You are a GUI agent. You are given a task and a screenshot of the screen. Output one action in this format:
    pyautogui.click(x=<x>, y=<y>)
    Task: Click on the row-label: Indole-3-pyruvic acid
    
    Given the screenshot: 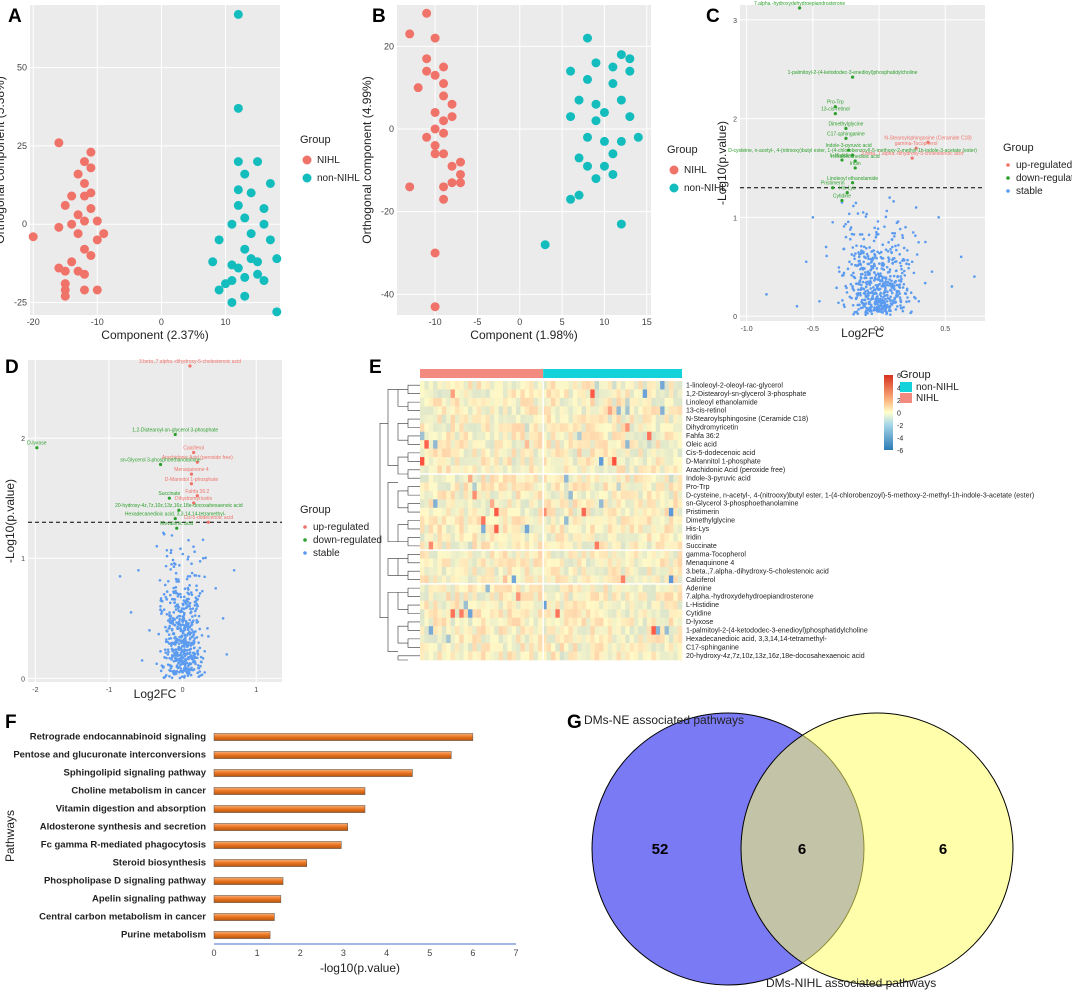 What is the action you would take?
    pyautogui.click(x=718, y=478)
    